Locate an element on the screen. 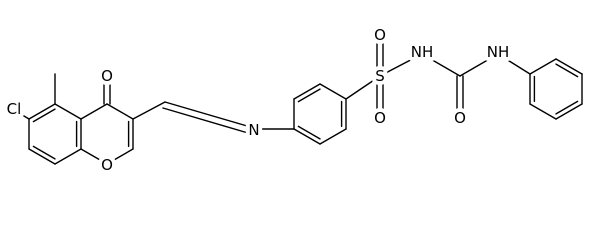  atom-label: N is located at coordinates (253, 130).